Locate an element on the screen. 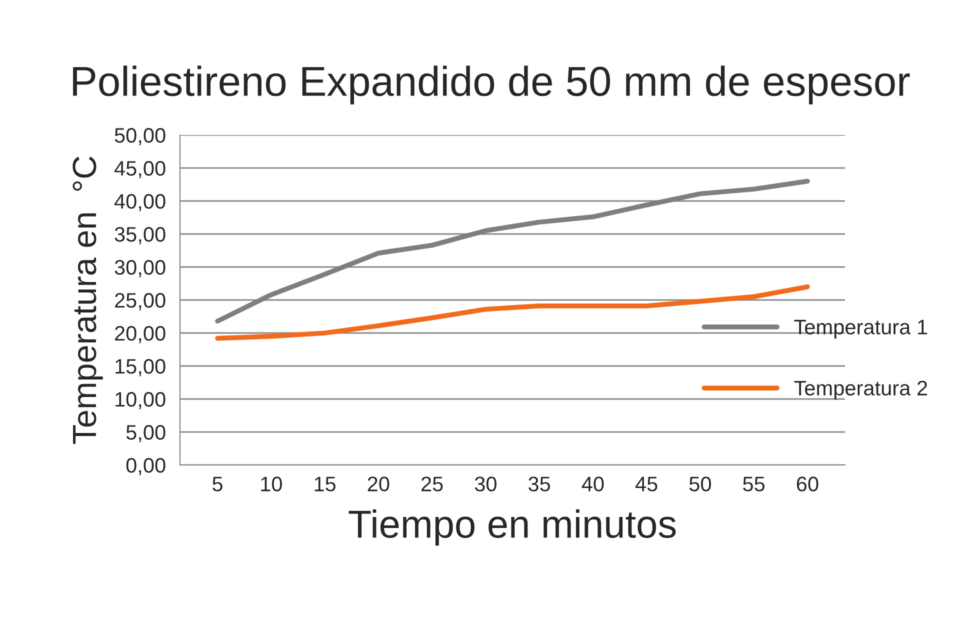 Image resolution: width=958 pixels, height=631 pixels. x-tick-label: 60 is located at coordinates (807, 484).